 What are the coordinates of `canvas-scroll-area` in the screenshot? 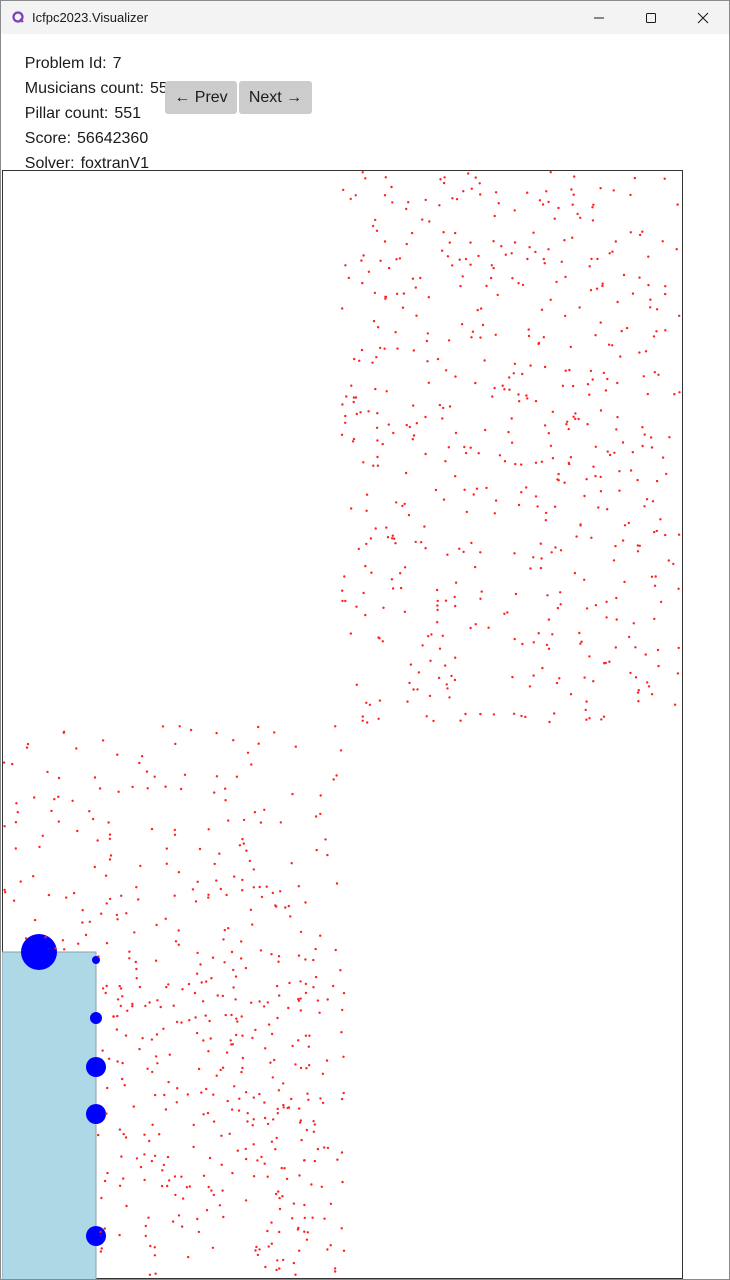 It's located at (720, 724).